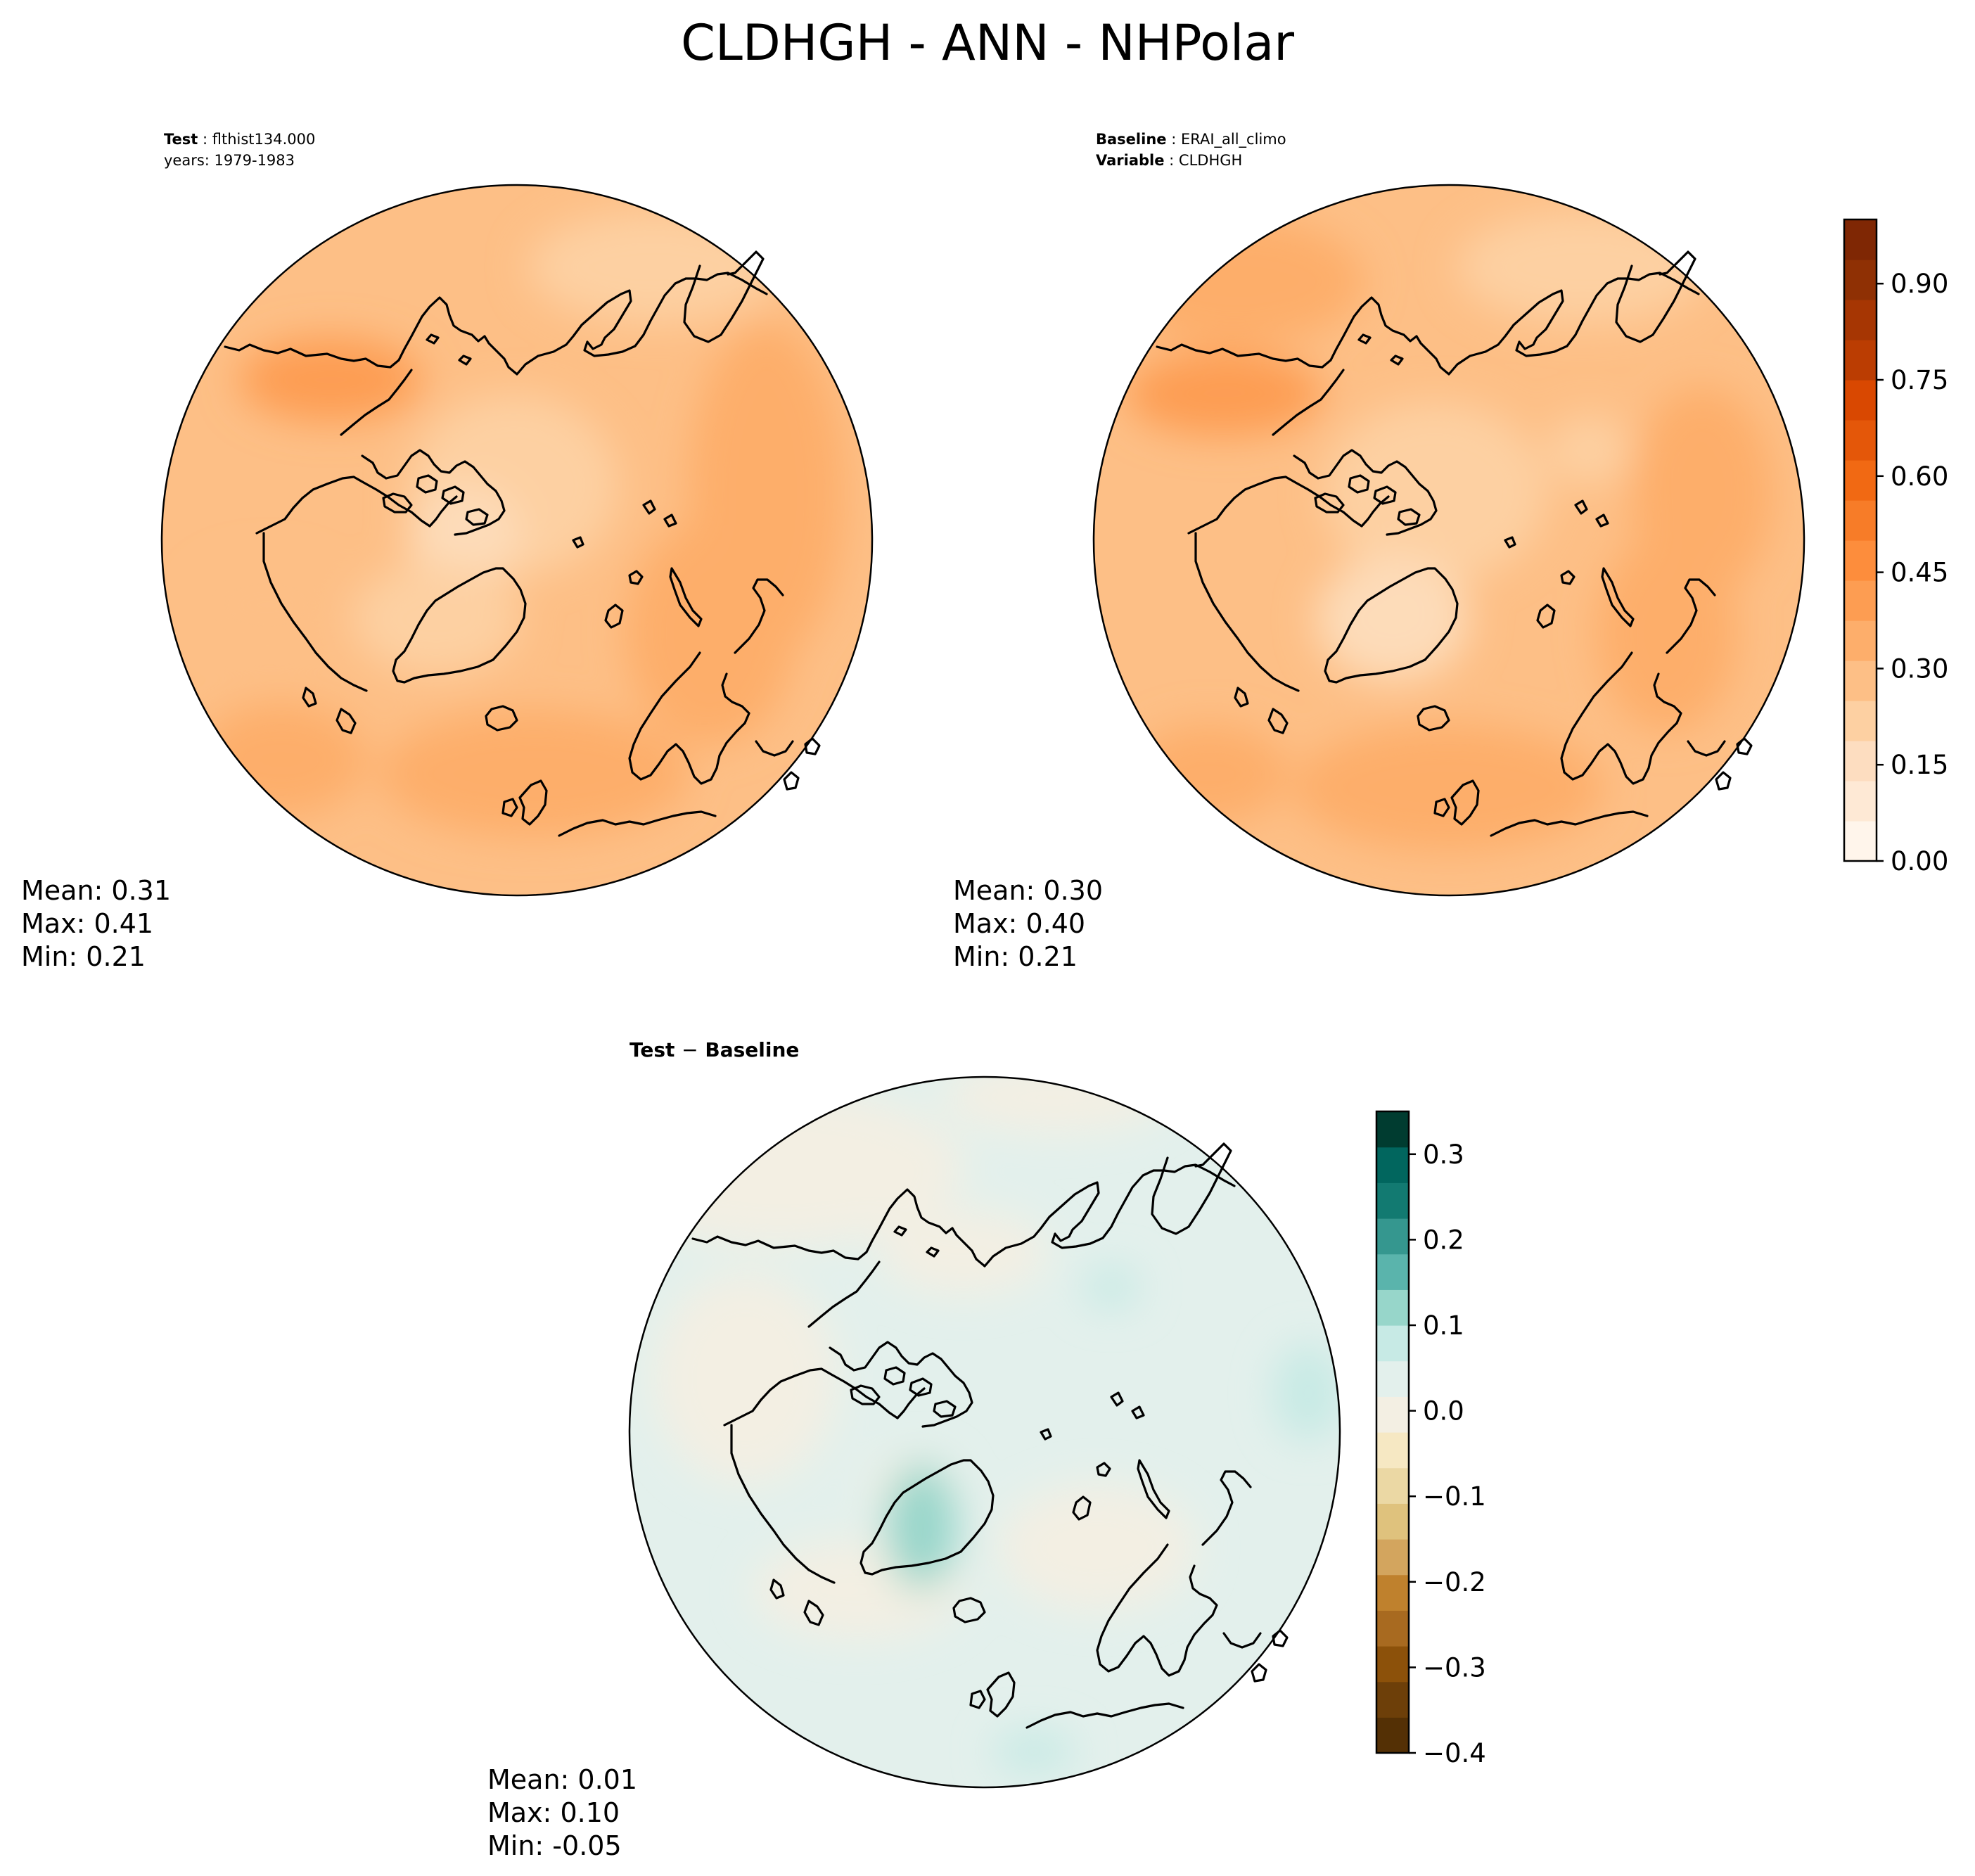 The height and width of the screenshot is (1876, 1975). I want to click on diff-stats: Mean: 0.01 Max: 0.10 Min: -0.05, so click(562, 1813).